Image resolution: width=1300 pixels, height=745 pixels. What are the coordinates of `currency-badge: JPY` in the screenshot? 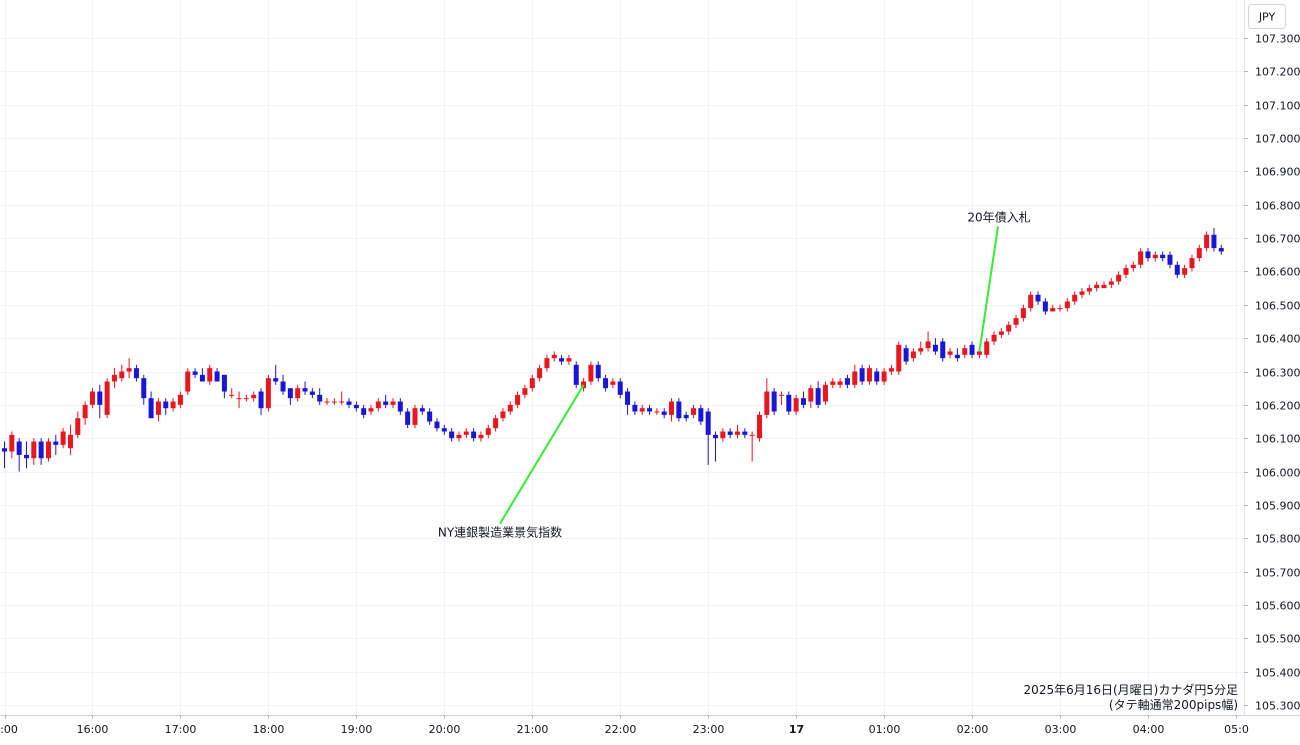 It's located at (1267, 16).